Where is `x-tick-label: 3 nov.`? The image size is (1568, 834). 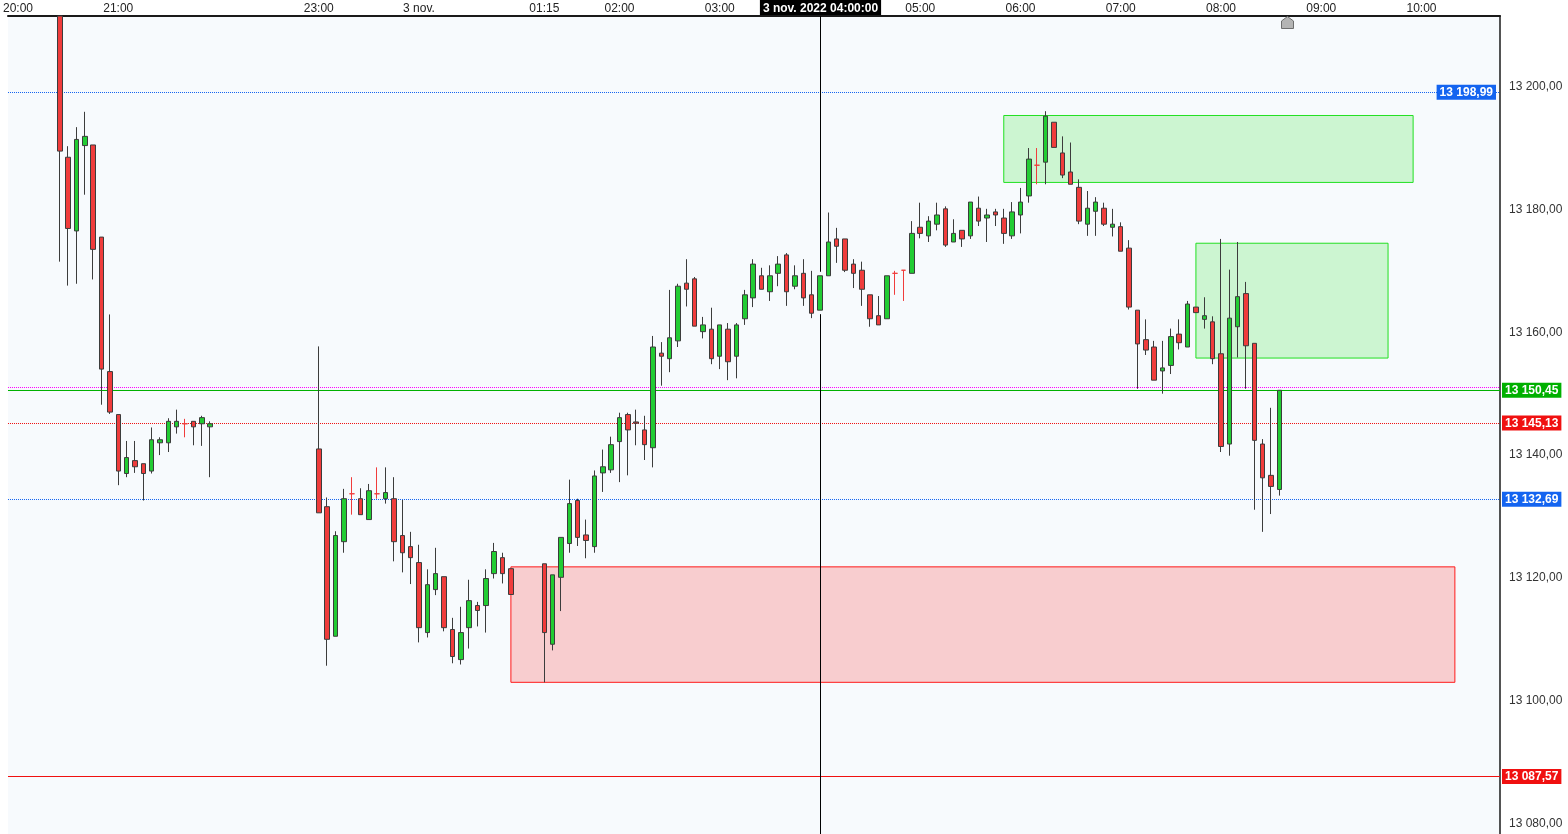
x-tick-label: 3 nov. is located at coordinates (419, 8).